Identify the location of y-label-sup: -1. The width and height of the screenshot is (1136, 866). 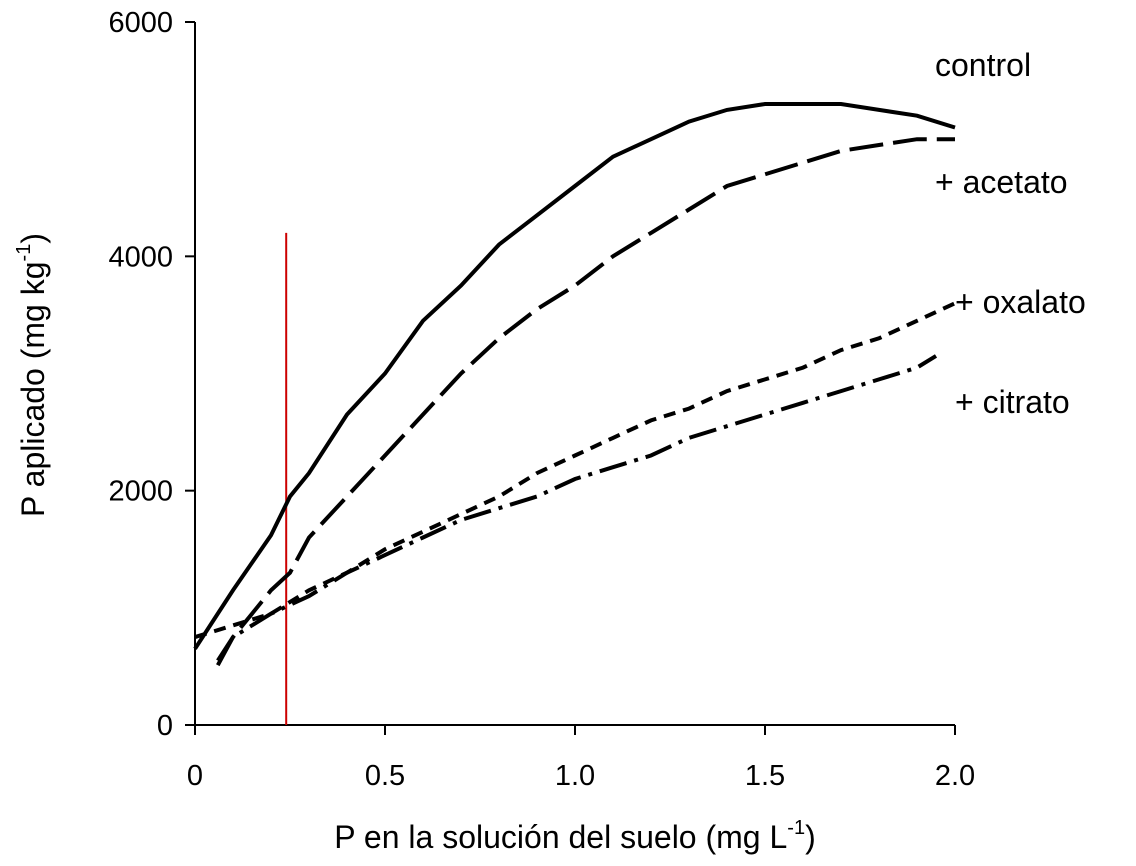
(24, 253).